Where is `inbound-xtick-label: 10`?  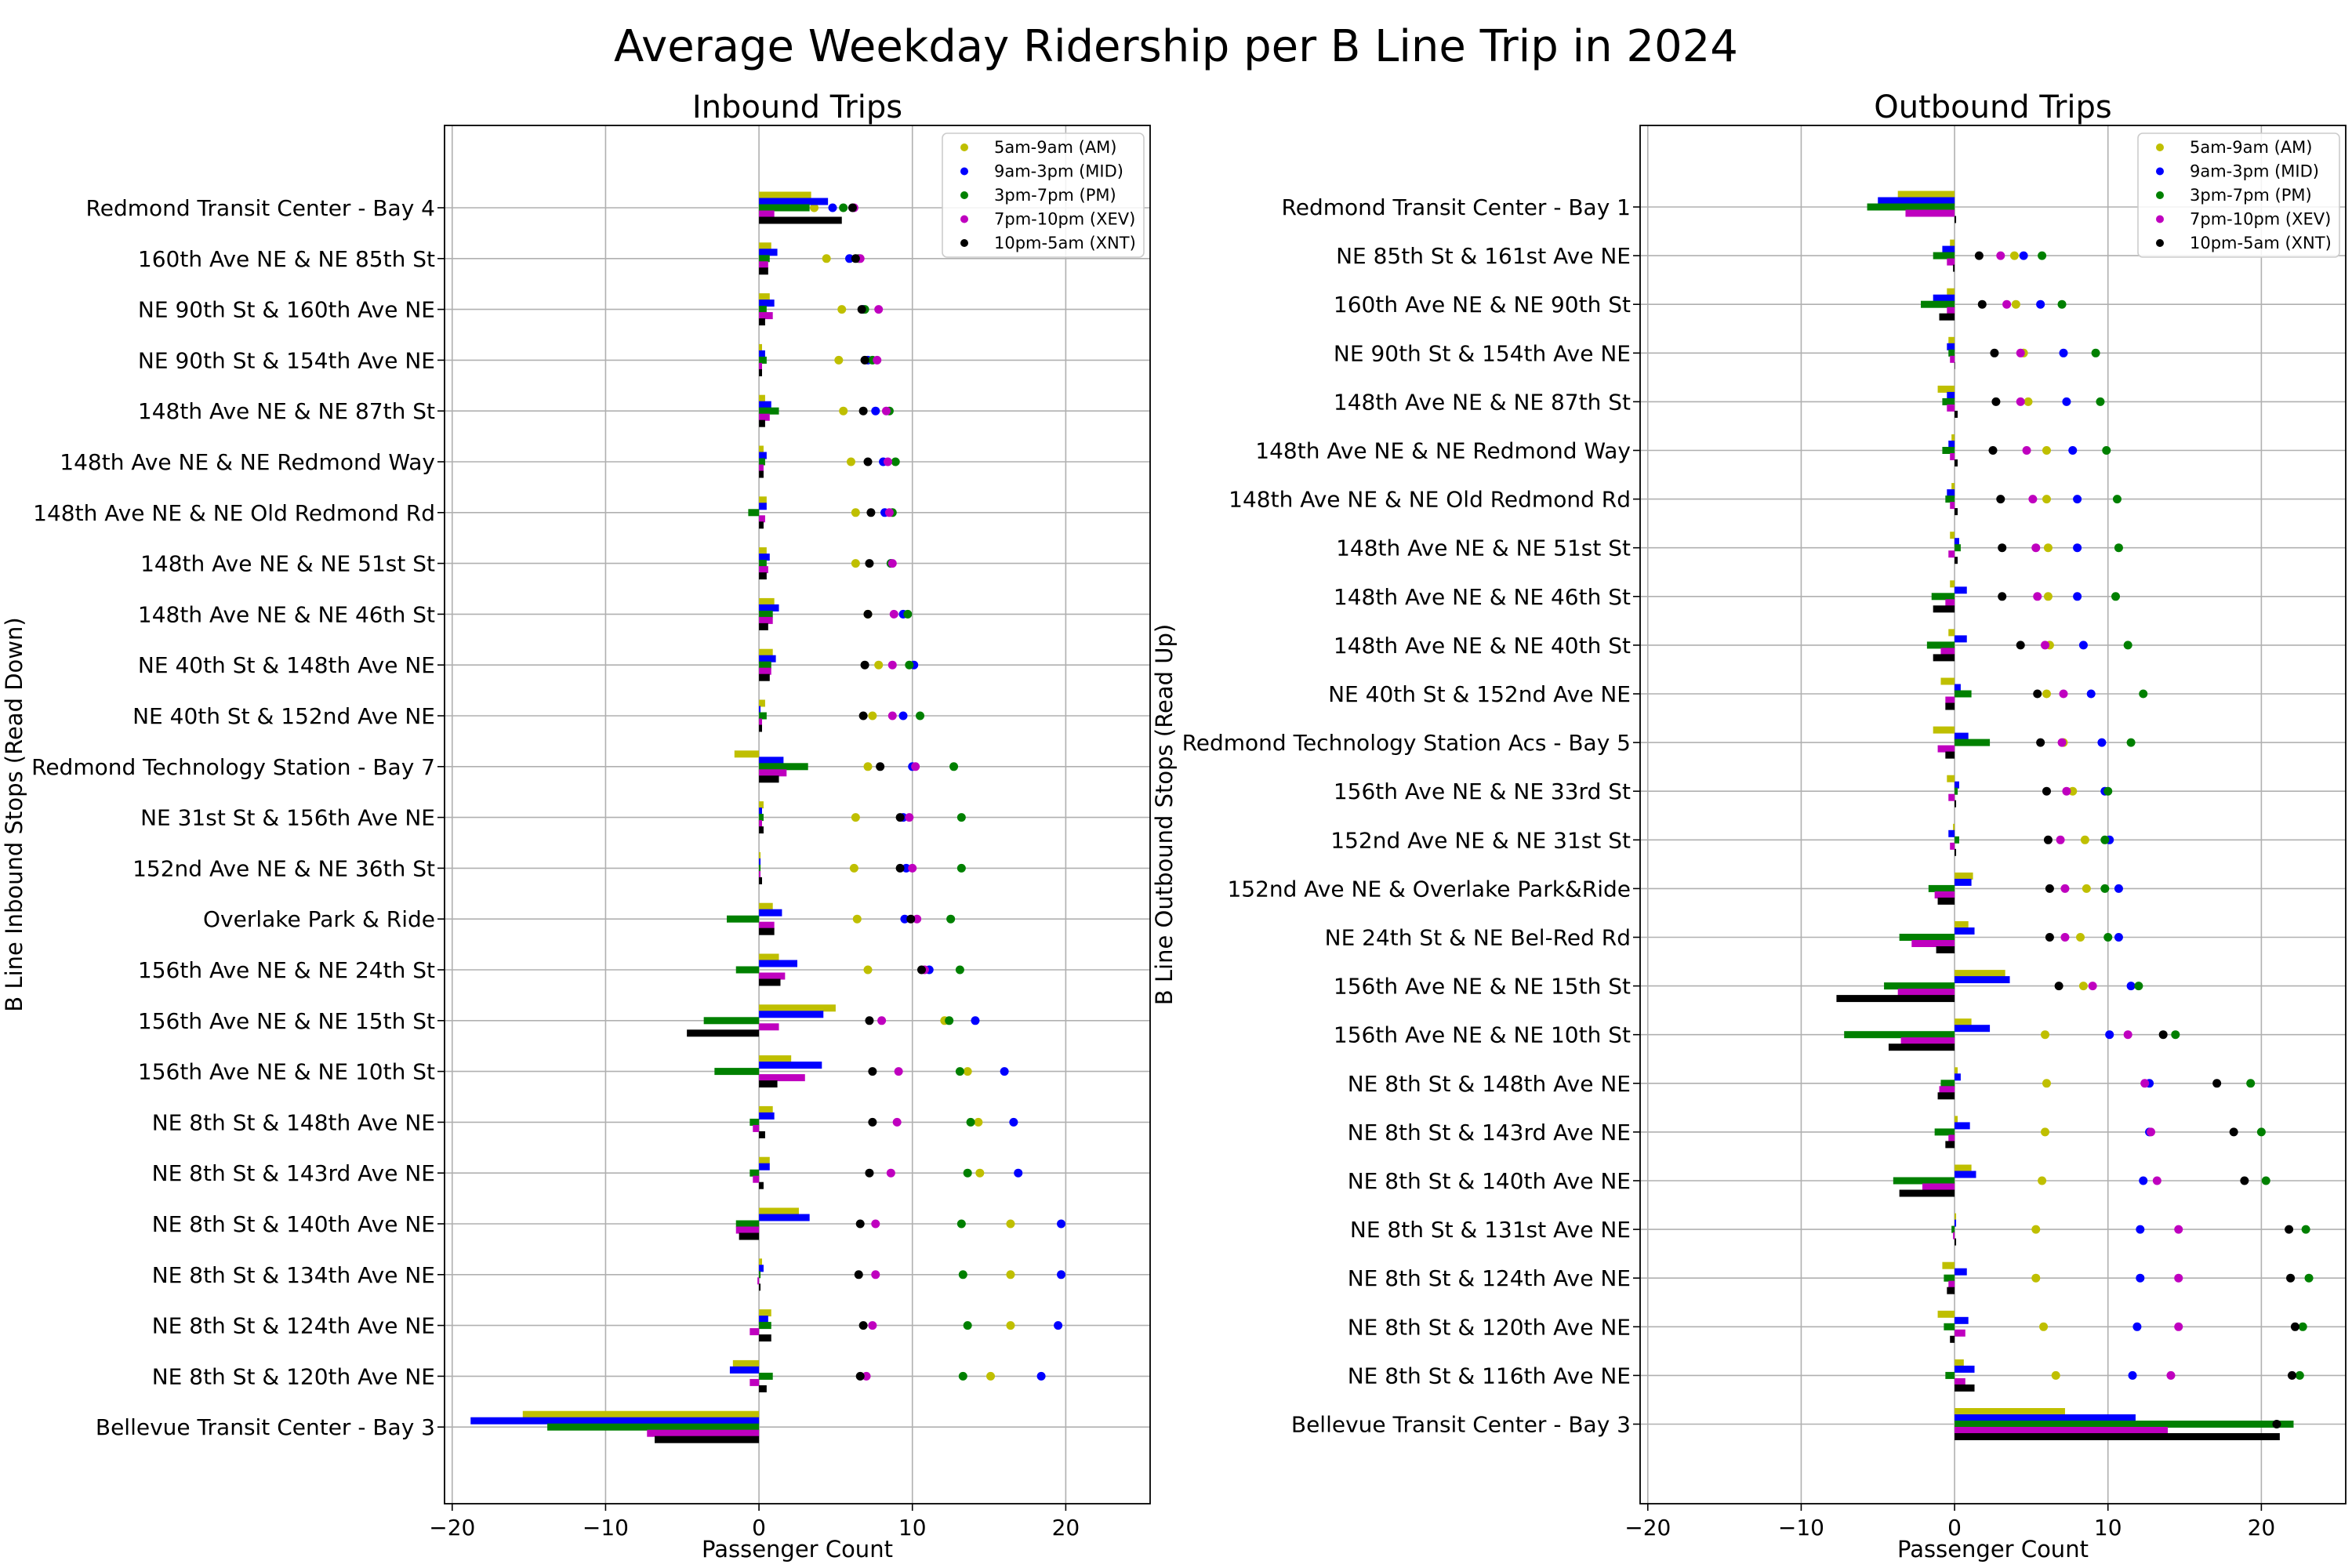
inbound-xtick-label: 10 is located at coordinates (913, 1528).